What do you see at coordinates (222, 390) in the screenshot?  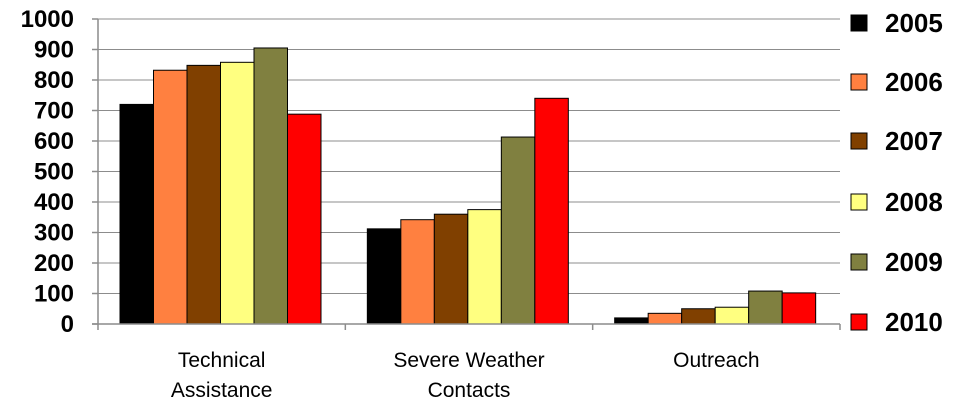 I see `x-category-label: Assistance` at bounding box center [222, 390].